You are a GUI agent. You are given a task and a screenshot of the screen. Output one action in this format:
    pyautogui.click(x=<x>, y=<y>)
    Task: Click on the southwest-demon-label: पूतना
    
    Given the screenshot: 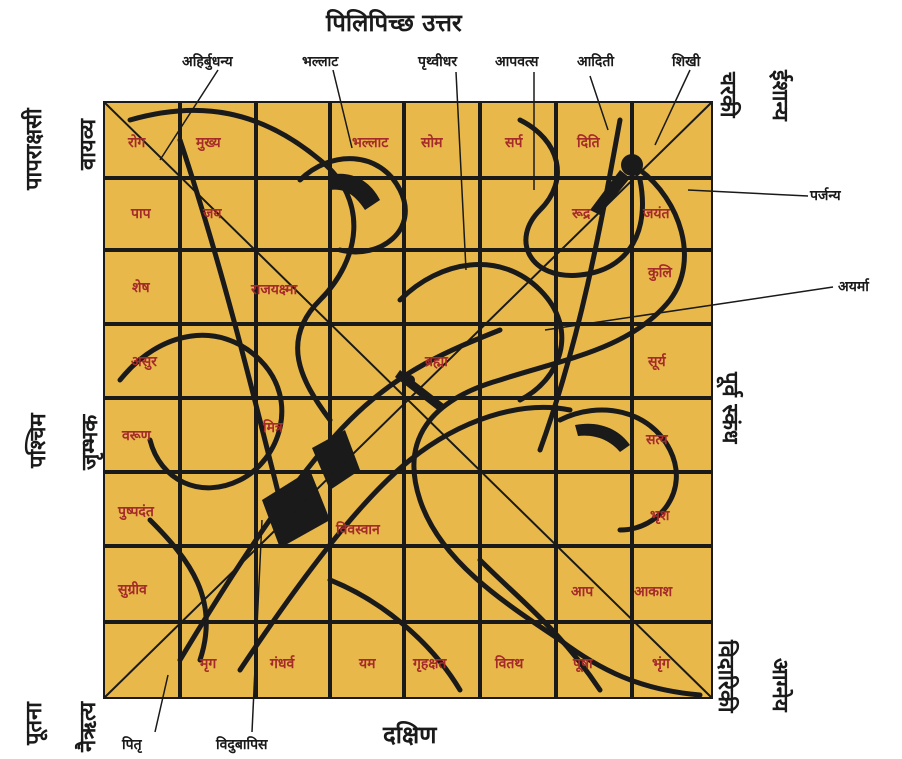 What is the action you would take?
    pyautogui.click(x=34, y=723)
    